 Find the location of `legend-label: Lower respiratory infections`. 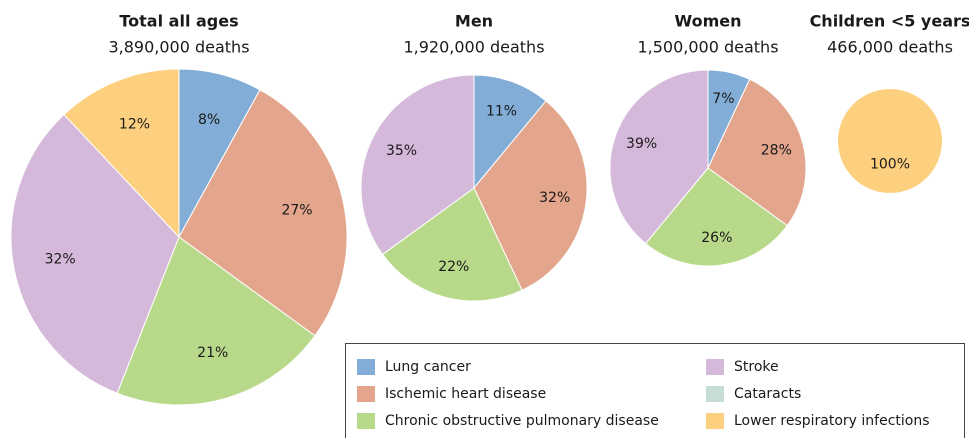

legend-label: Lower respiratory infections is located at coordinates (832, 421).